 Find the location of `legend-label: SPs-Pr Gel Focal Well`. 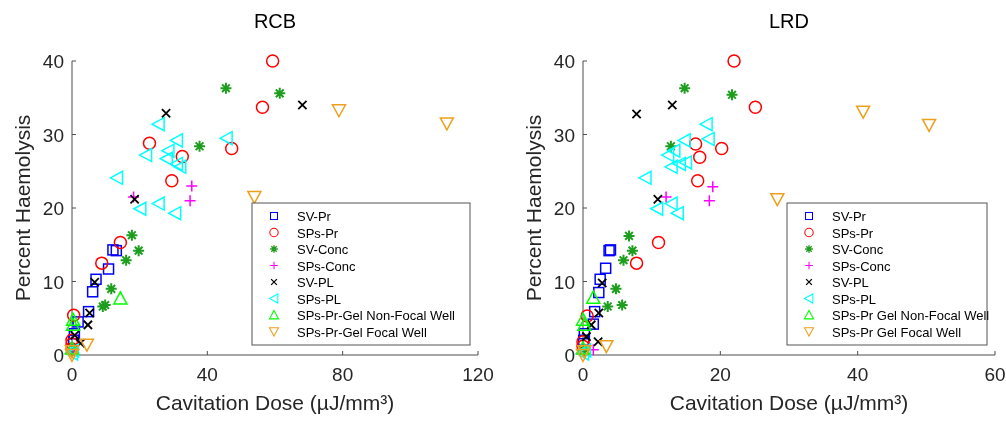

legend-label: SPs-Pr Gel Focal Well is located at coordinates (897, 332).